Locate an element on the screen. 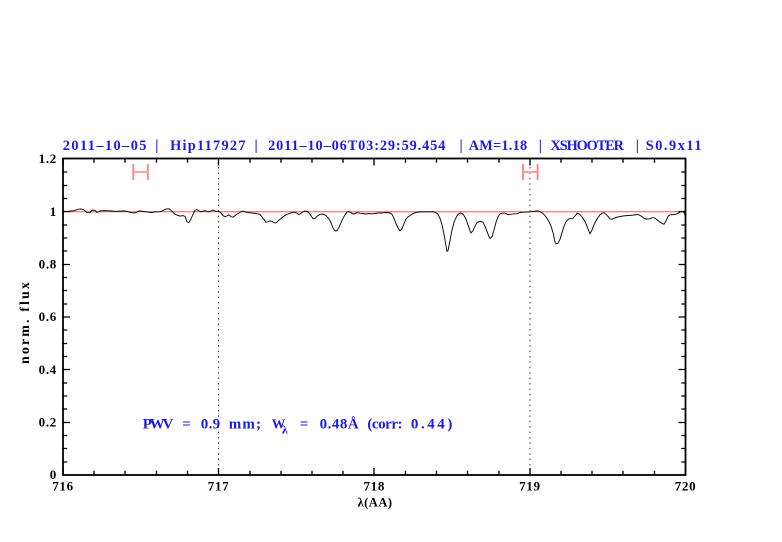 The image size is (782, 542). svg-text: λ(AA) is located at coordinates (374, 503).